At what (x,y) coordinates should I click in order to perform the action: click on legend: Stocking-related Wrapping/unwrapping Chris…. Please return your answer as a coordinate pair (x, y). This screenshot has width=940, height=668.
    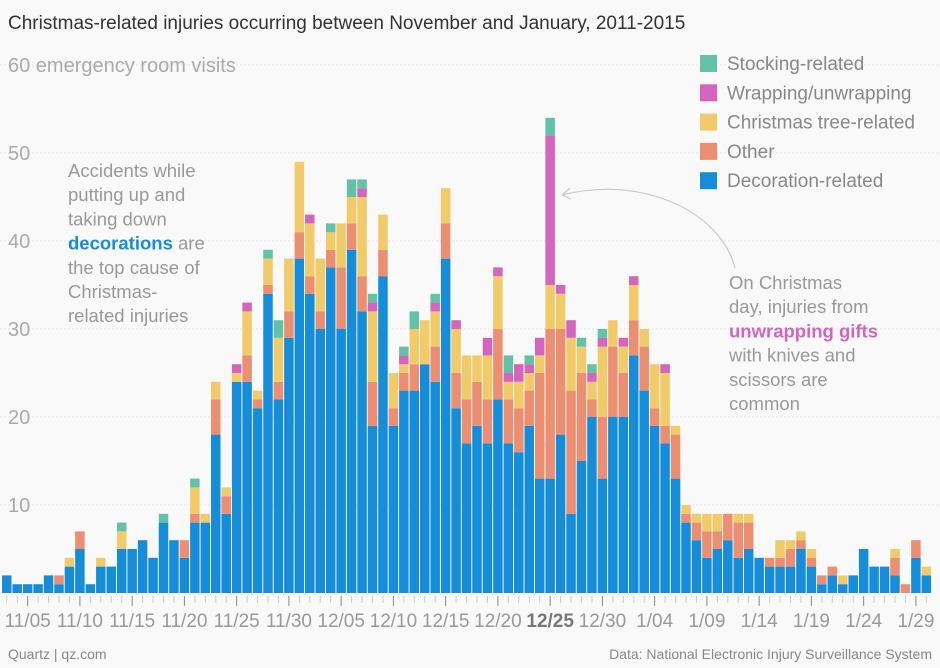
    Looking at the image, I should click on (807, 123).